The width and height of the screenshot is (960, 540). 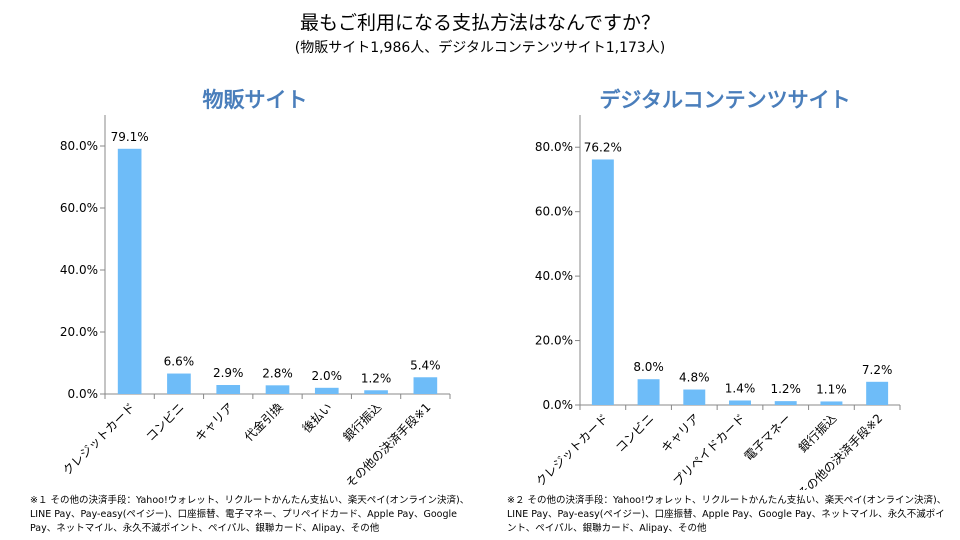 I want to click on category-label: 銀行振込, so click(x=818, y=433).